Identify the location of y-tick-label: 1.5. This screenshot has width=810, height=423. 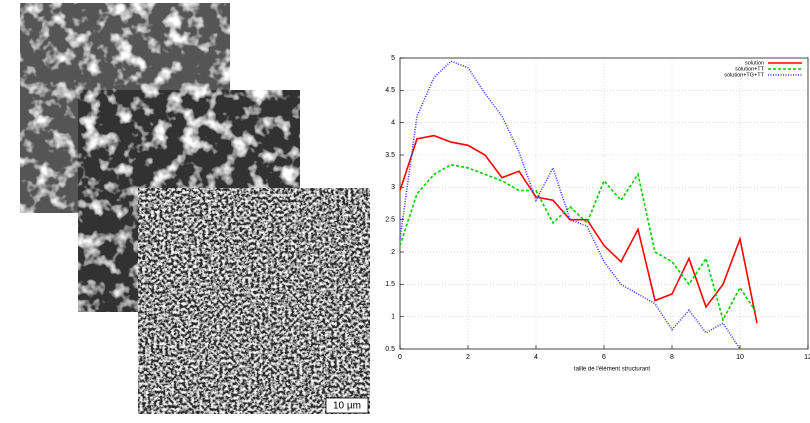
(390, 284).